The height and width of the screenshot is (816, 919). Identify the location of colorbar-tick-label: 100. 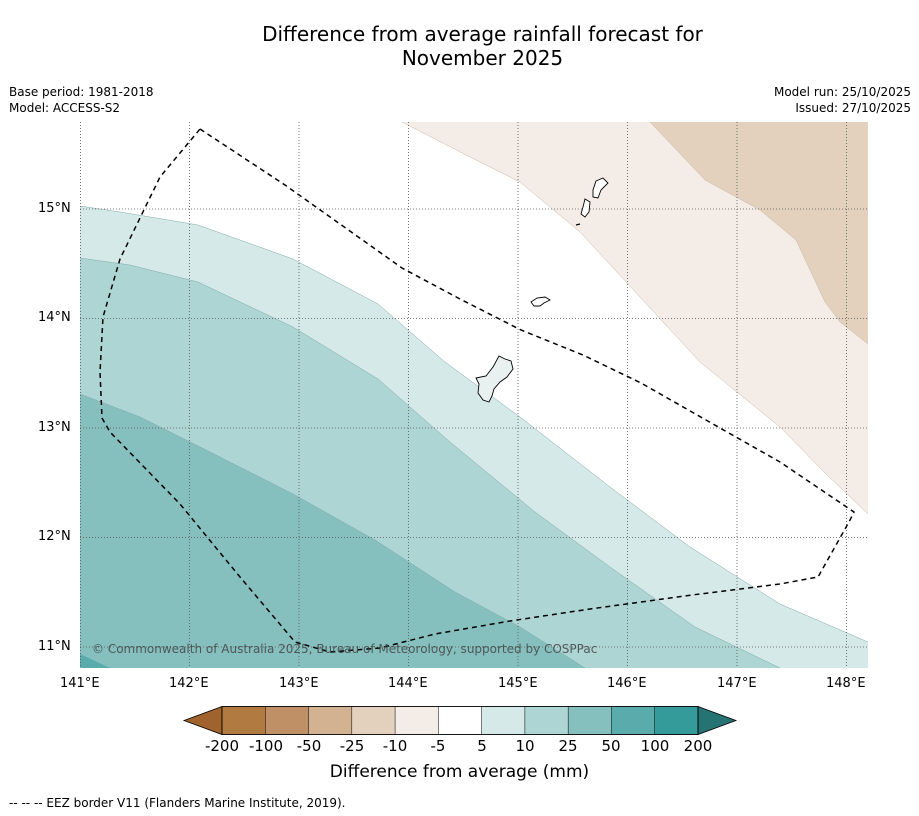
(655, 746).